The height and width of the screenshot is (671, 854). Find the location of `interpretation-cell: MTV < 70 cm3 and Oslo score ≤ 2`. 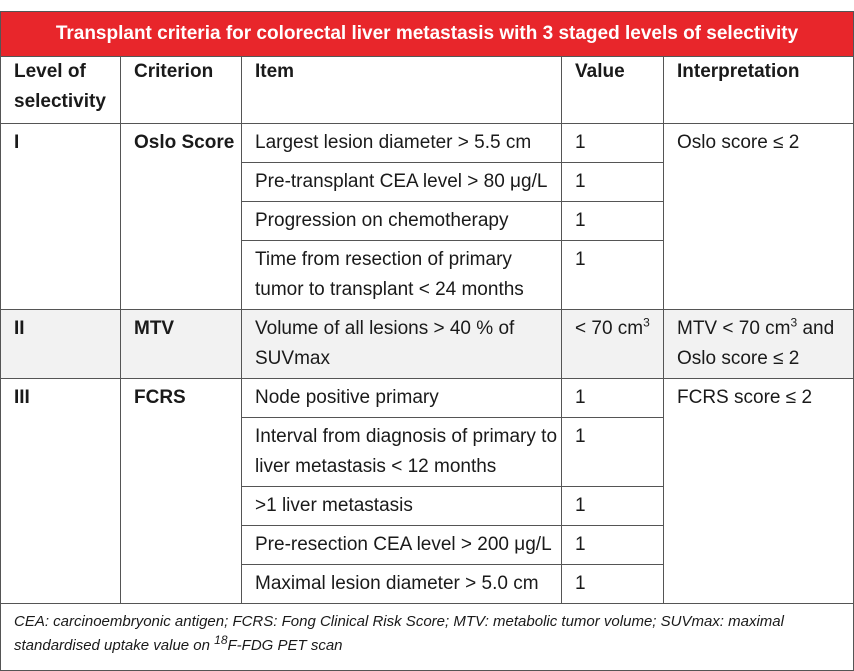

interpretation-cell: MTV < 70 cm3 and Oslo score ≤ 2 is located at coordinates (758, 344).